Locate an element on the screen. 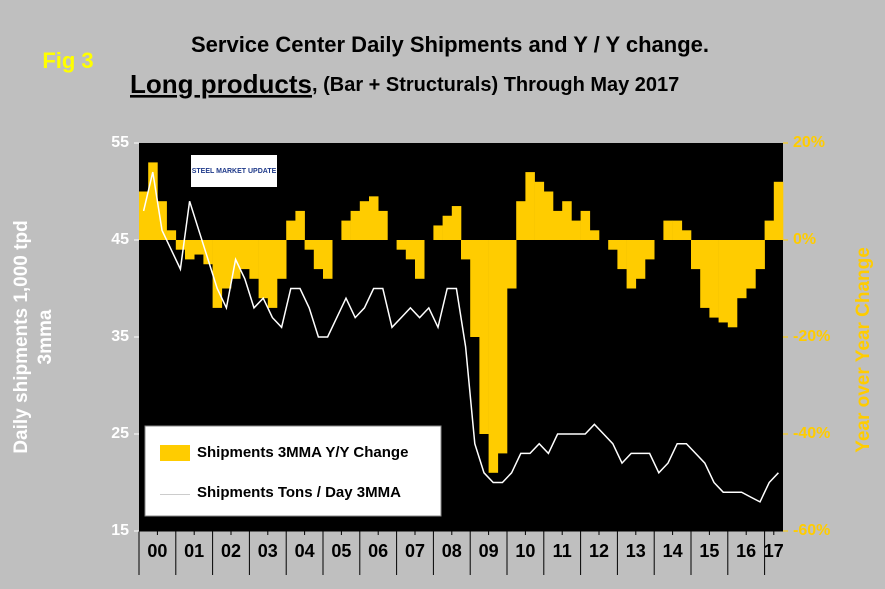 The width and height of the screenshot is (885, 589). x-tick-label: 16 is located at coordinates (746, 551).